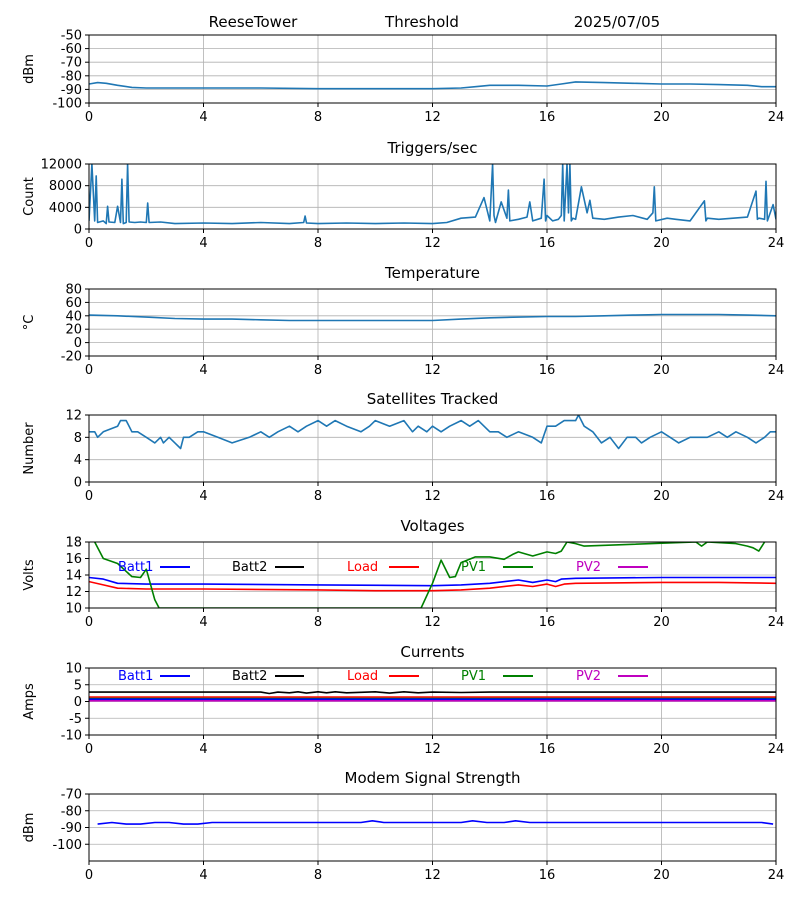 The image size is (800, 900). Describe the element at coordinates (71, 357) in the screenshot. I see `y-tick-label: -20` at that location.